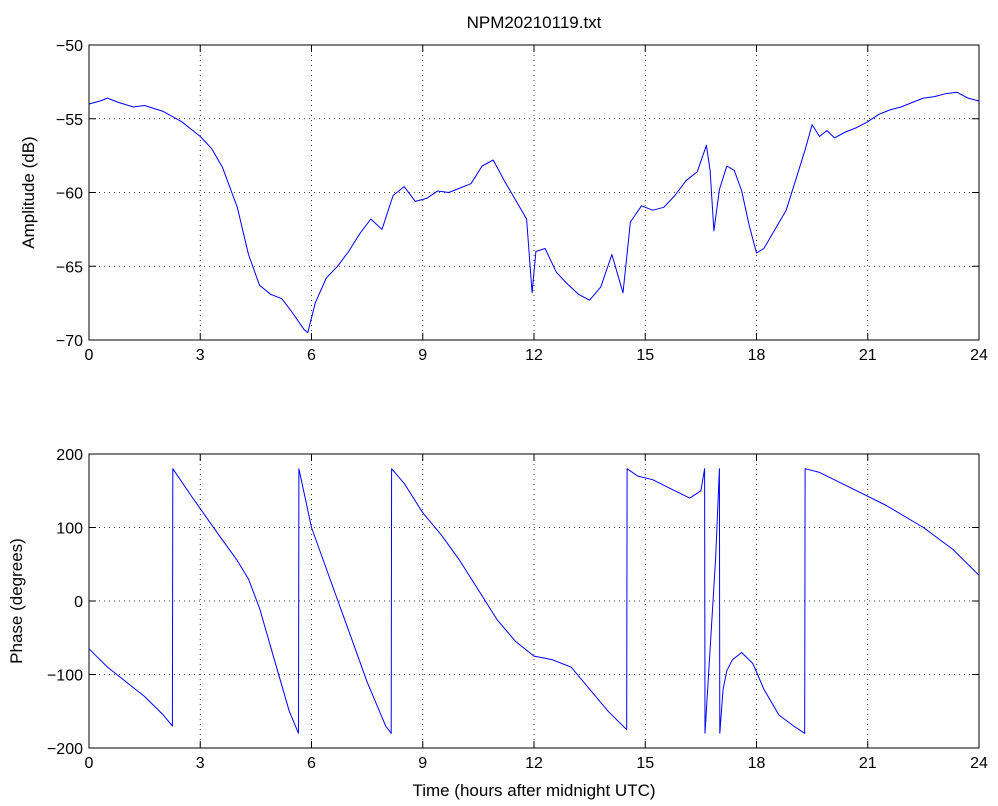 The width and height of the screenshot is (998, 806). Describe the element at coordinates (89, 763) in the screenshot. I see `phase-x-tick-label: 0` at that location.